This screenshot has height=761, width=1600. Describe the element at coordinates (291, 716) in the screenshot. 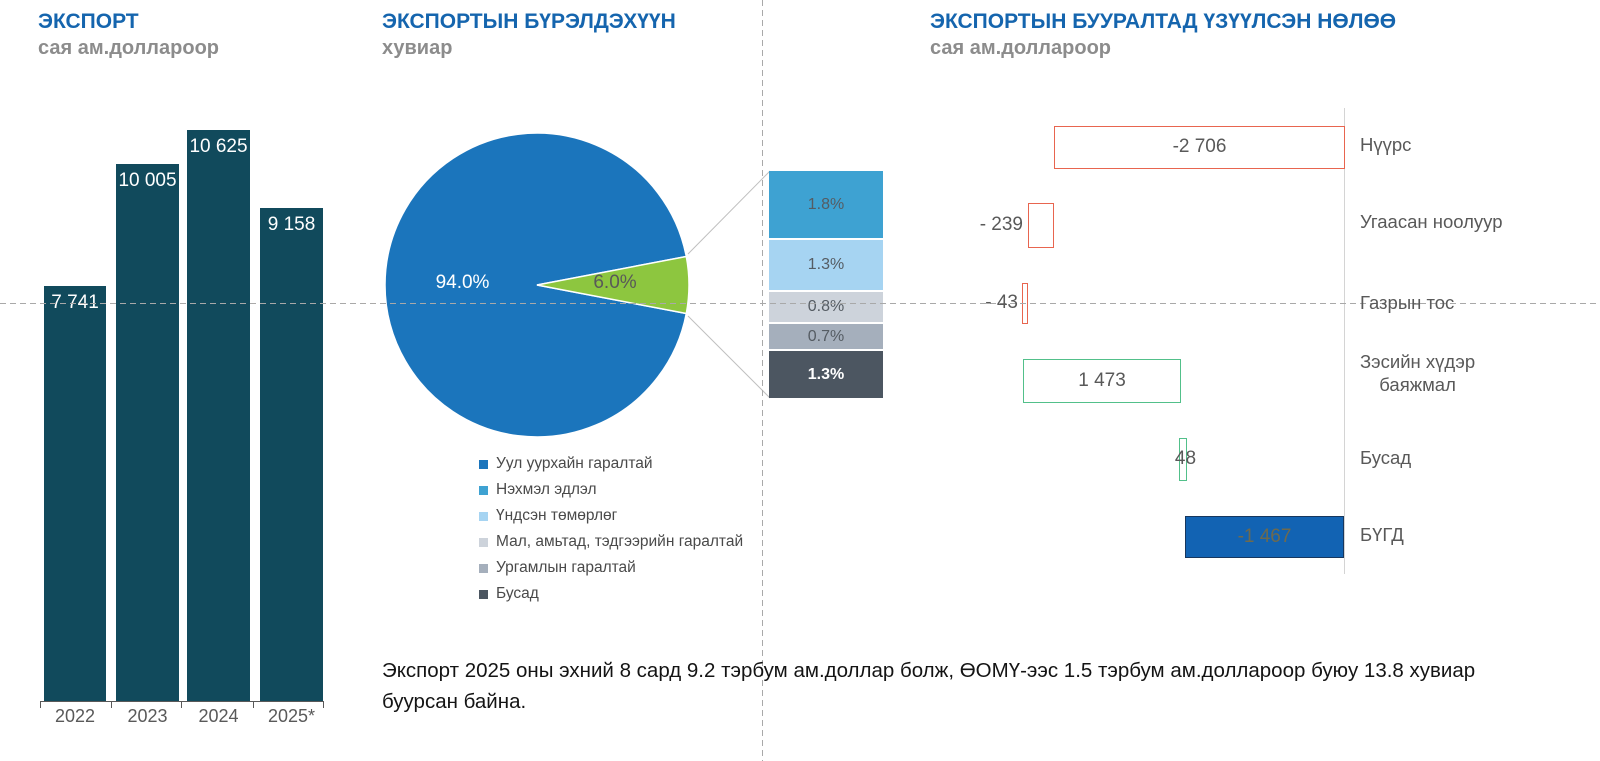

I see `x-label-2025: 2025*` at that location.